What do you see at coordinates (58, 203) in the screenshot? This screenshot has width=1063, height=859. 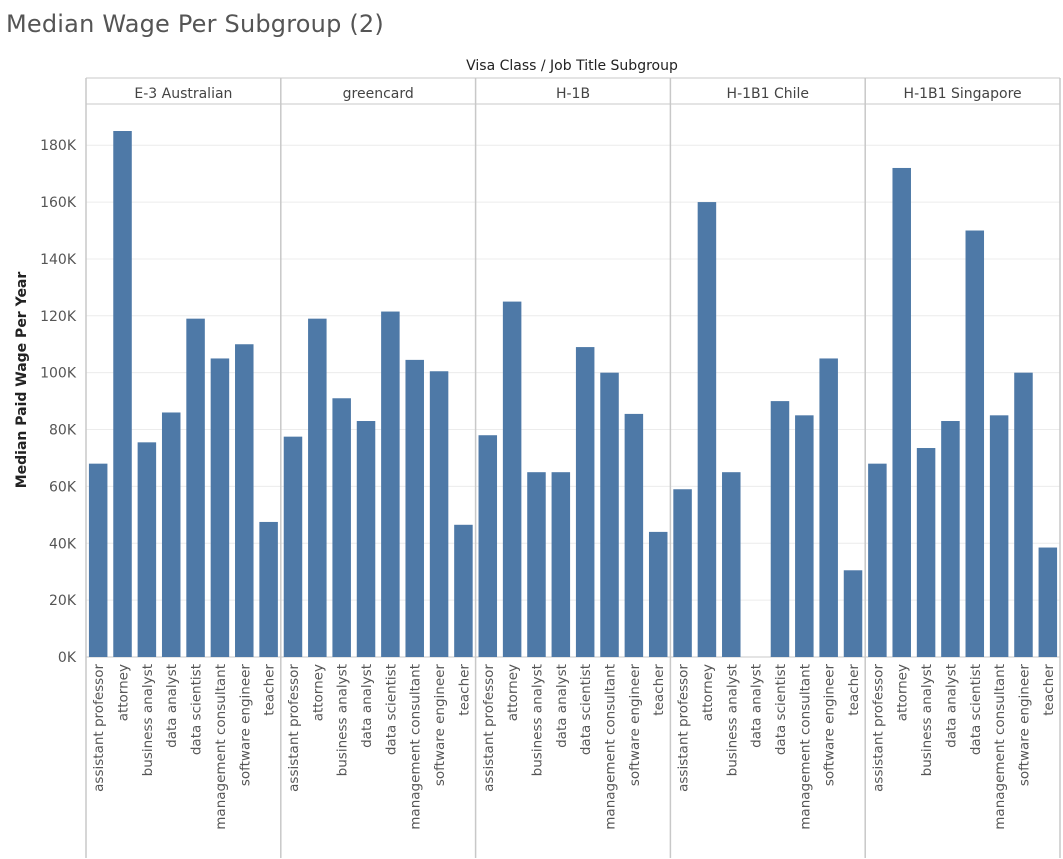 I see `y-tick-label: 160K` at bounding box center [58, 203].